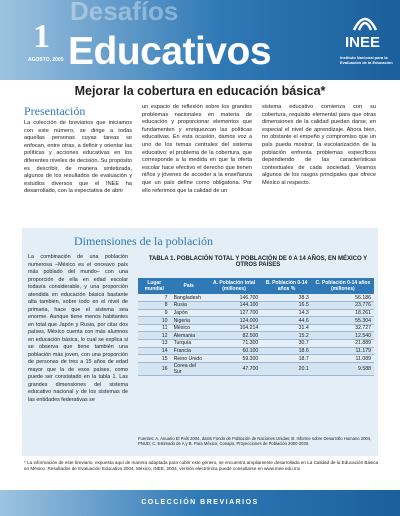 Image resolution: width=400 pixels, height=516 pixels. Describe the element at coordinates (188, 328) in the screenshot. I see `table-cell: México` at that location.